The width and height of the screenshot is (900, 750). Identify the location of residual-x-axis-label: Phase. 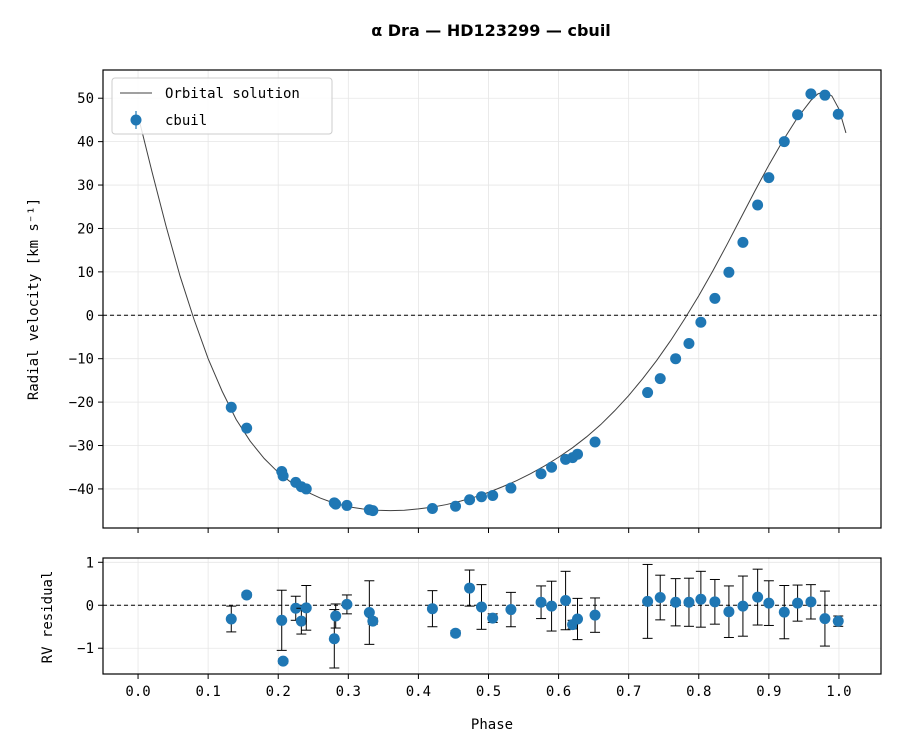
(492, 725).